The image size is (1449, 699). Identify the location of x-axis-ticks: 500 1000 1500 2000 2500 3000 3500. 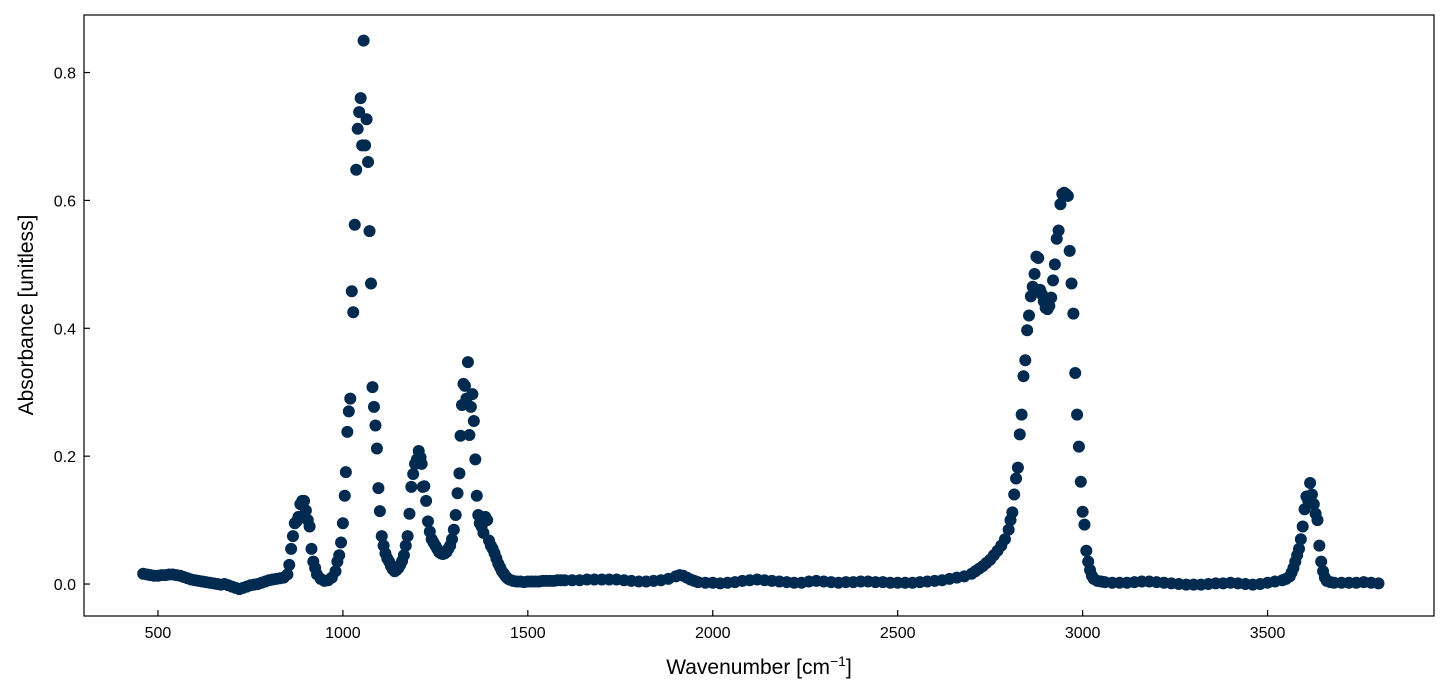
(715, 626).